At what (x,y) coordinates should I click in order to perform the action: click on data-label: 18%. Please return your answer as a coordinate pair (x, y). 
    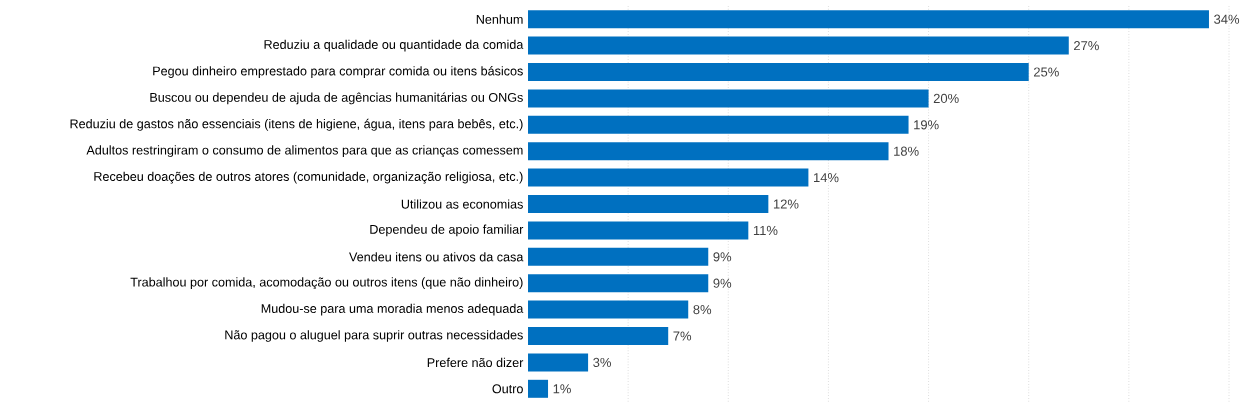
    Looking at the image, I should click on (906, 151).